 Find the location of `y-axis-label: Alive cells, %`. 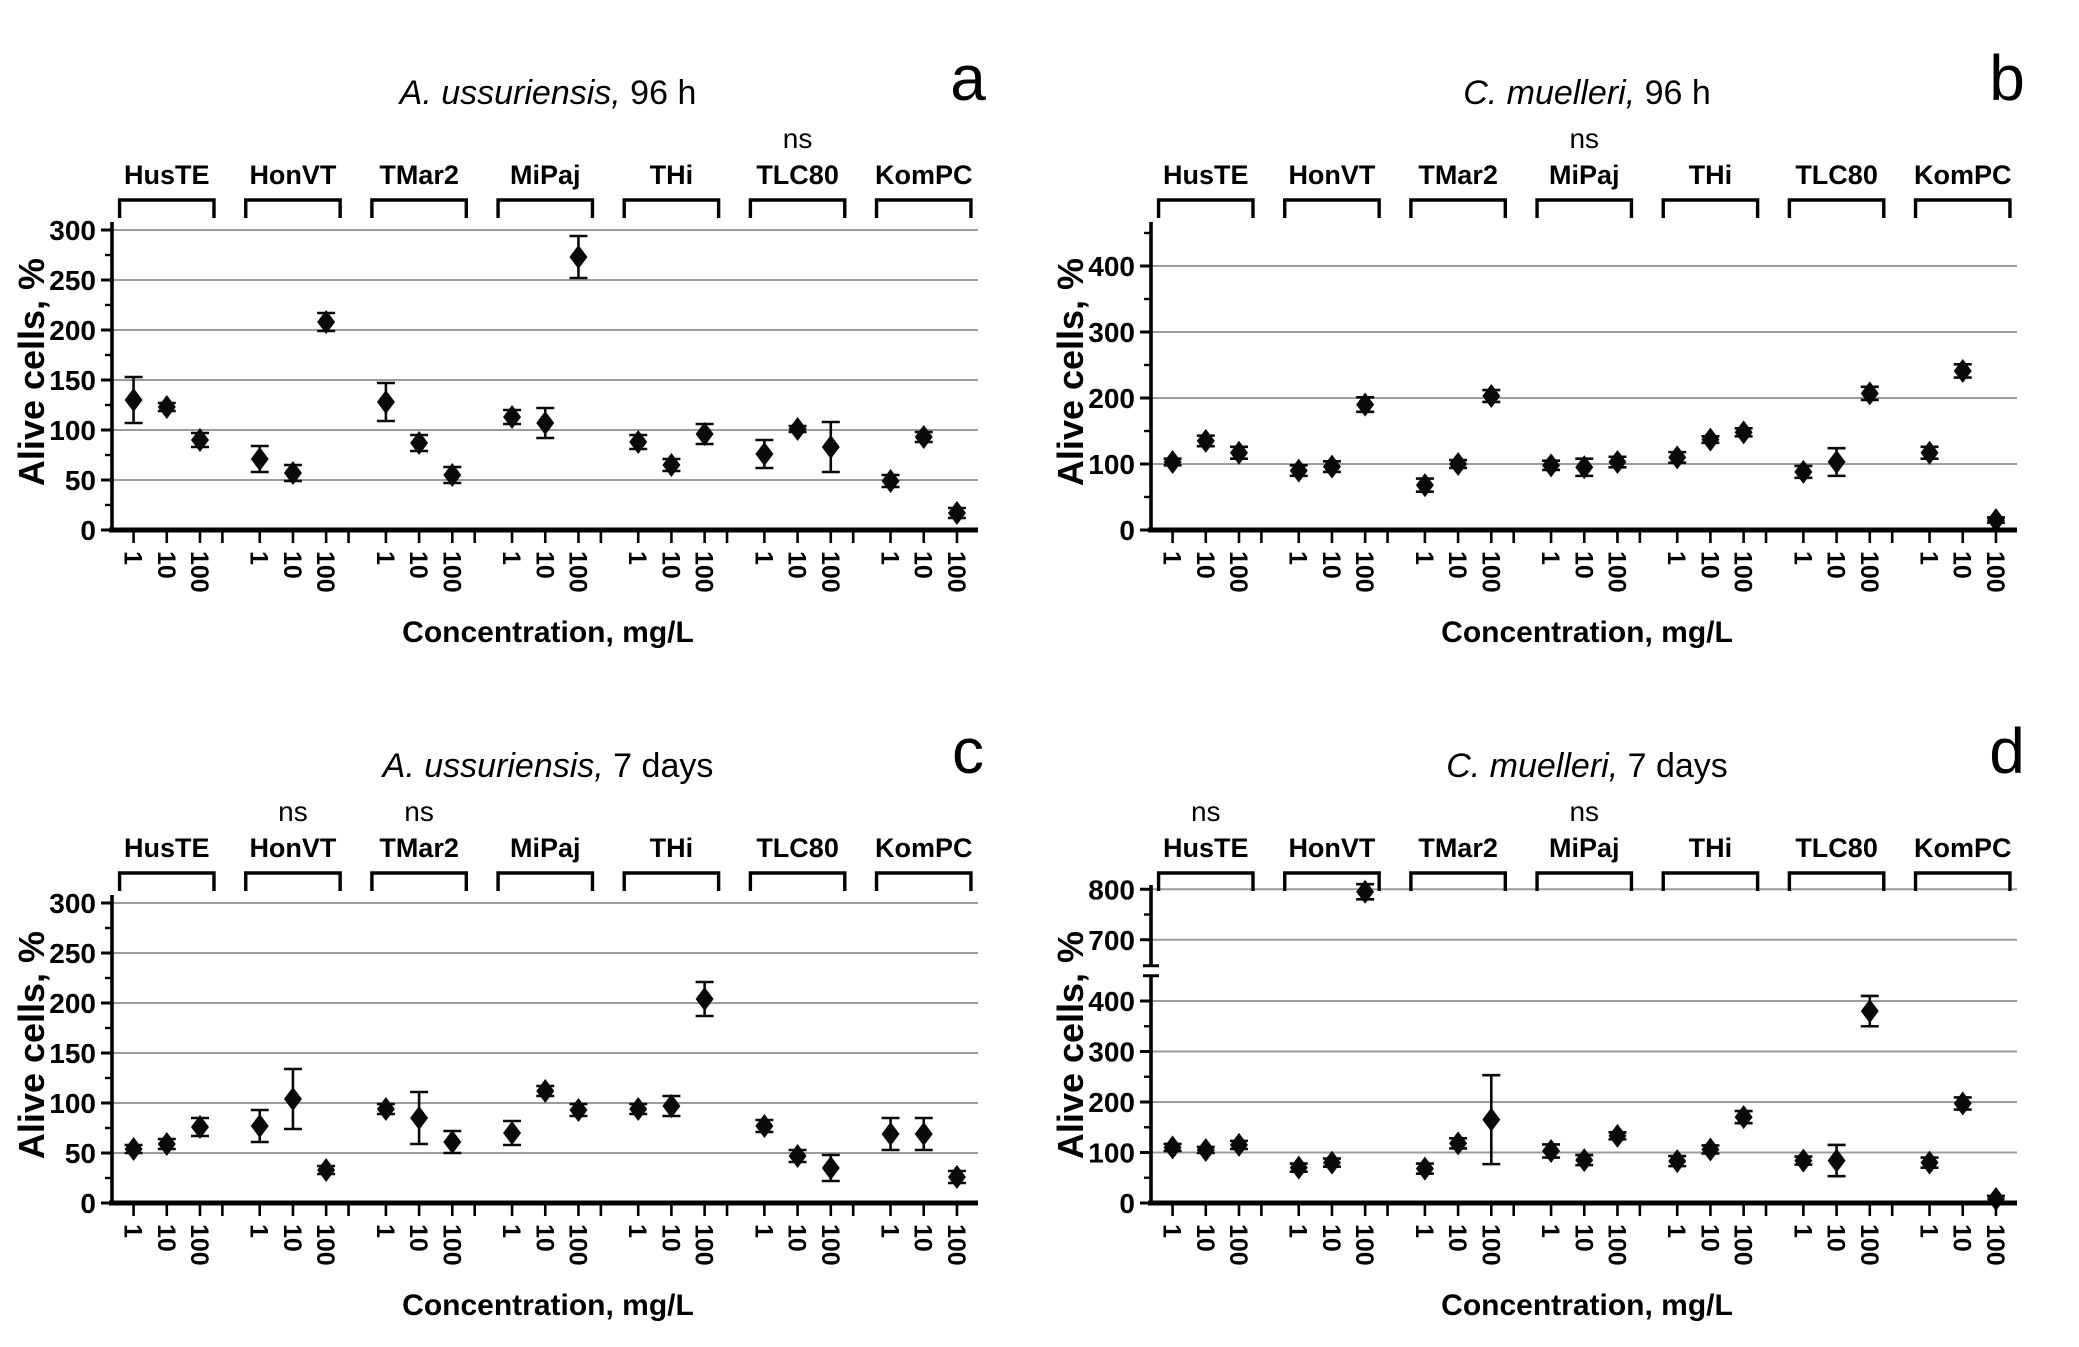

y-axis-label: Alive cells, % is located at coordinates (1070, 1045).